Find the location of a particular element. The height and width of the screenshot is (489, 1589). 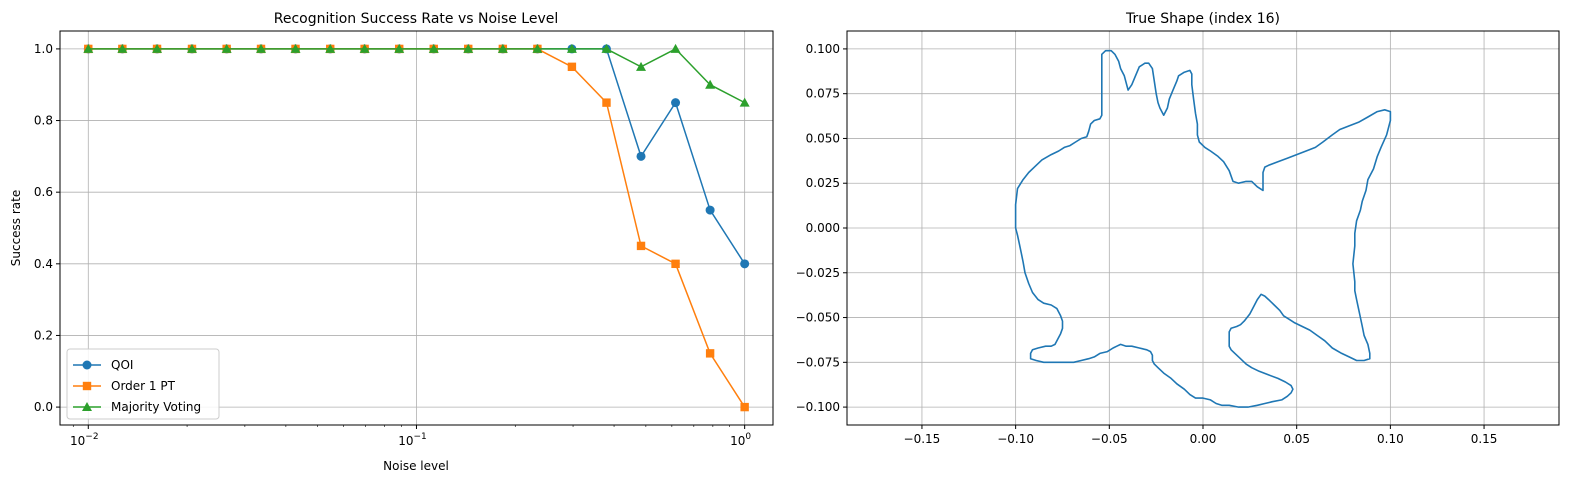

left-y-tick-label: 0.0 is located at coordinates (43, 407).